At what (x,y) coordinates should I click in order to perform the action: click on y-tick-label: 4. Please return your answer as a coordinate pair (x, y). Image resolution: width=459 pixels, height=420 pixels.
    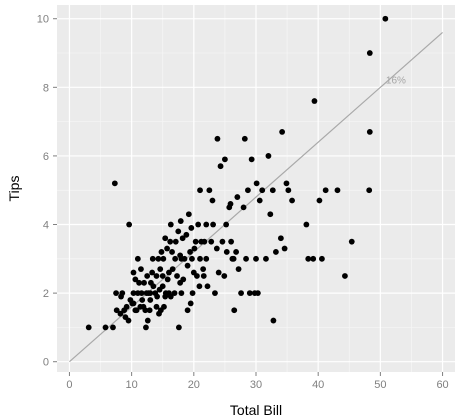
    Looking at the image, I should click on (46, 226).